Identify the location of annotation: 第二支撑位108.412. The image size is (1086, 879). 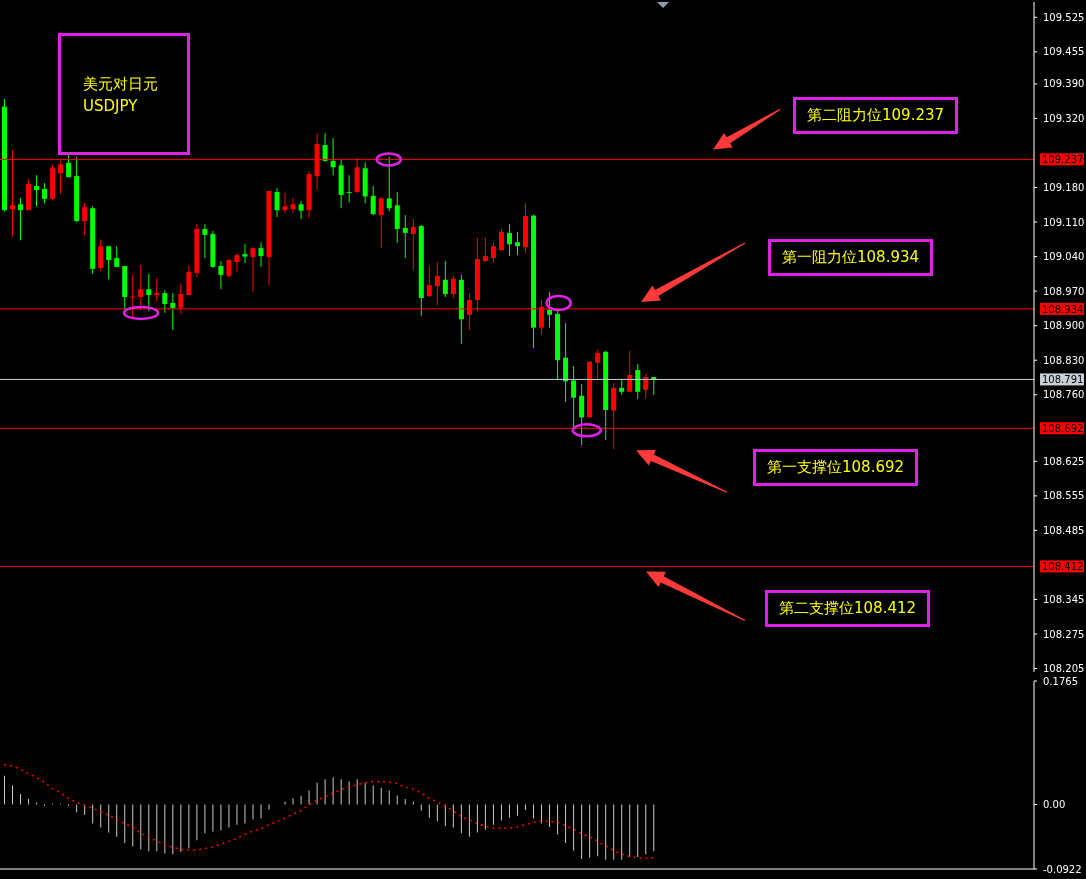
(848, 607).